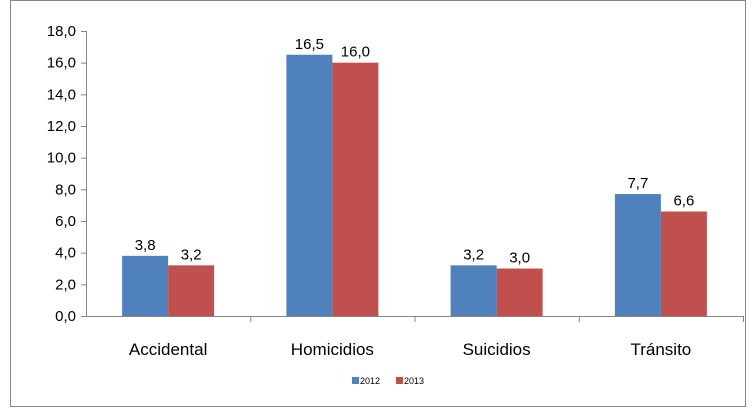  I want to click on legend-label-2012: 2012, so click(370, 381).